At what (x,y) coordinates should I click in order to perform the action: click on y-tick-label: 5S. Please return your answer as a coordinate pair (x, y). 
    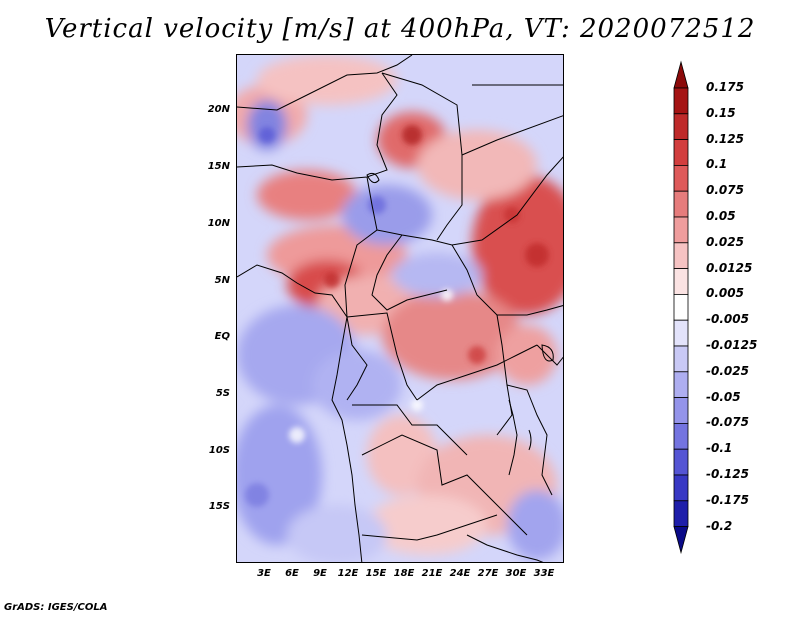
    Looking at the image, I should click on (222, 393).